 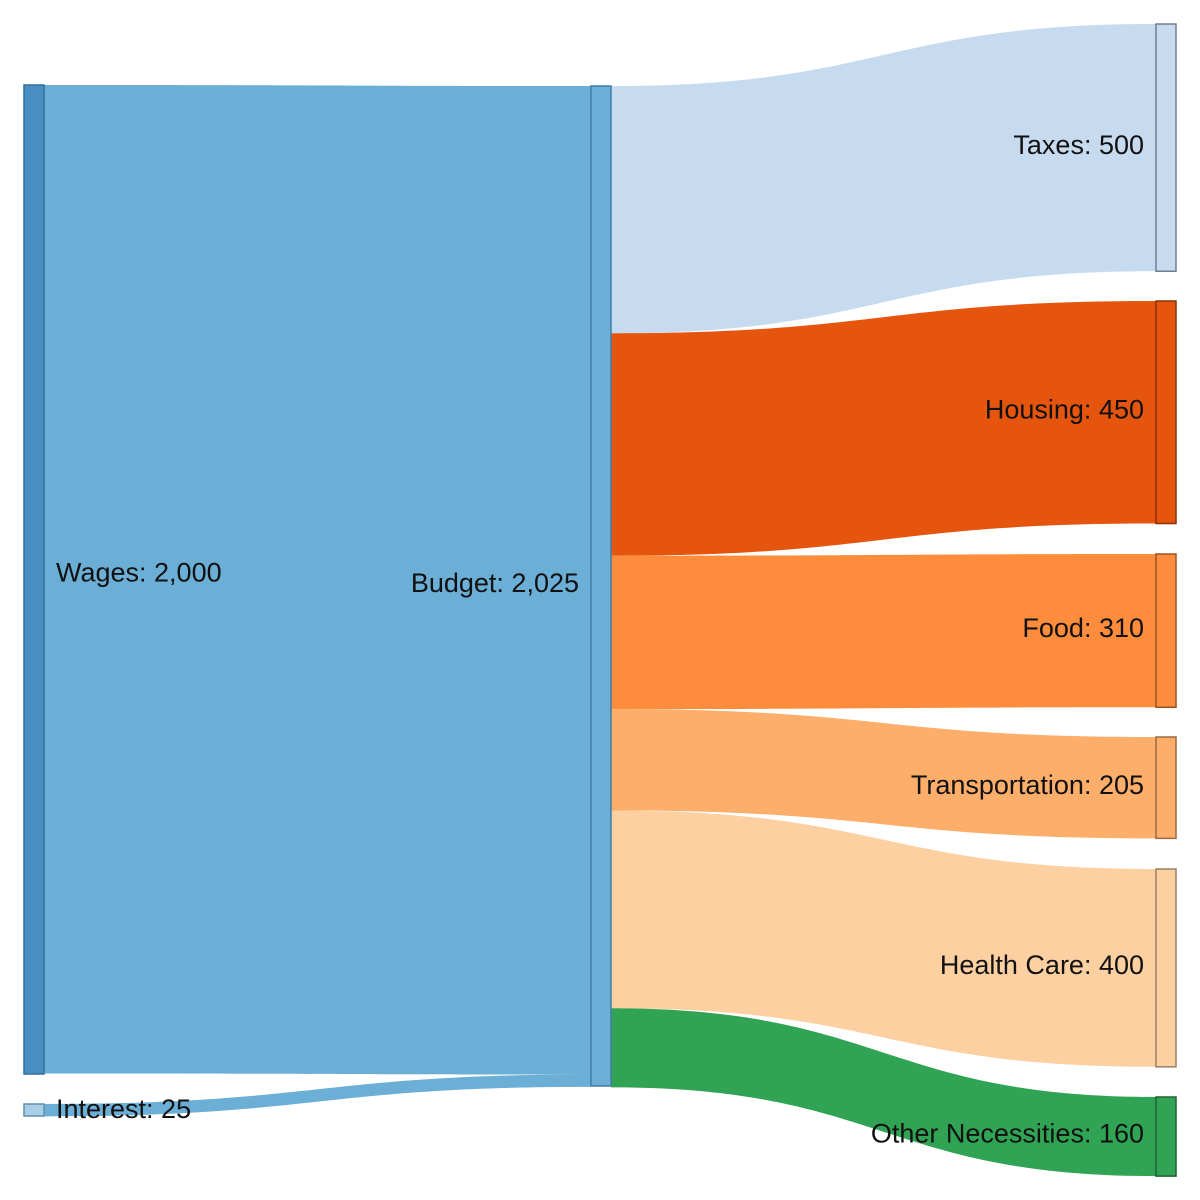 I want to click on node-healthcare, so click(x=1166, y=968).